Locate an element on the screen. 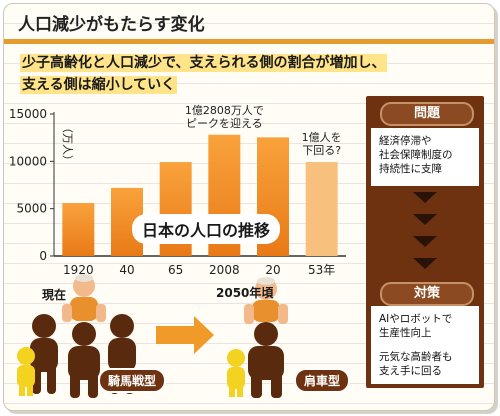 Image resolution: width=500 pixels, height=416 pixels. problem-text: 経済停滞や 社会保障制度の 持続性に支障 is located at coordinates (428, 155).